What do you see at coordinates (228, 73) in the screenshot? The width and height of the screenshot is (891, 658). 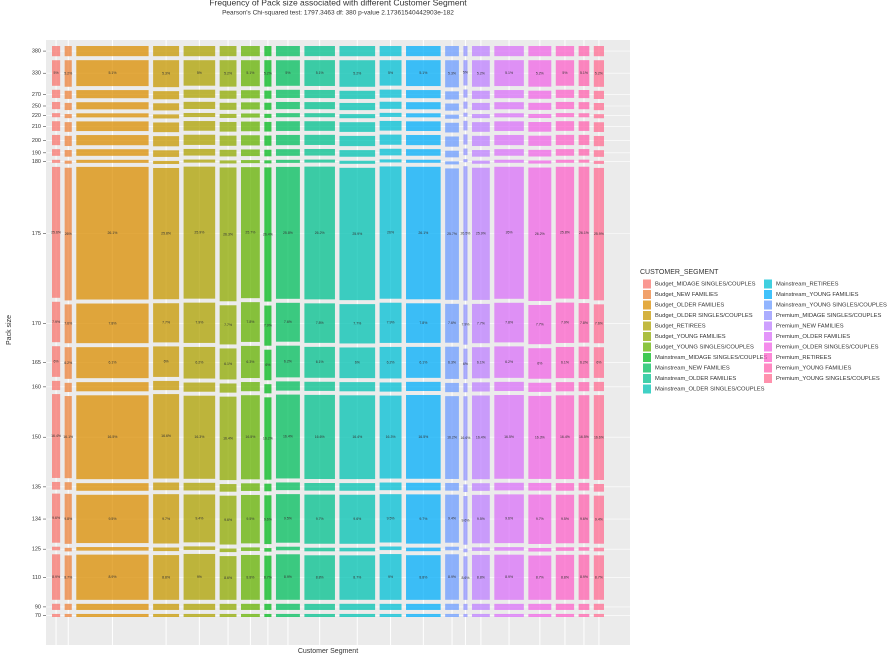 I see `cell-label: 5.2%` at bounding box center [228, 73].